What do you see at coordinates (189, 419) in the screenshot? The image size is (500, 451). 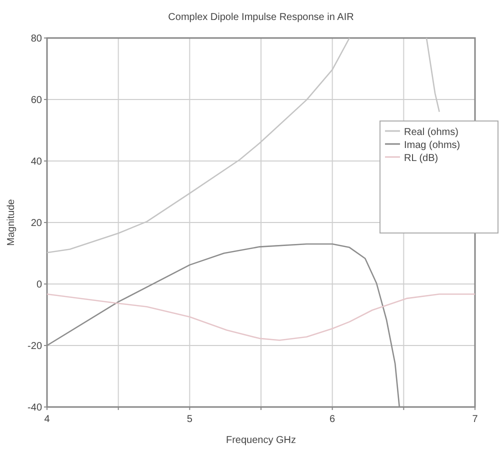 I see `x-tick-label: 5` at bounding box center [189, 419].